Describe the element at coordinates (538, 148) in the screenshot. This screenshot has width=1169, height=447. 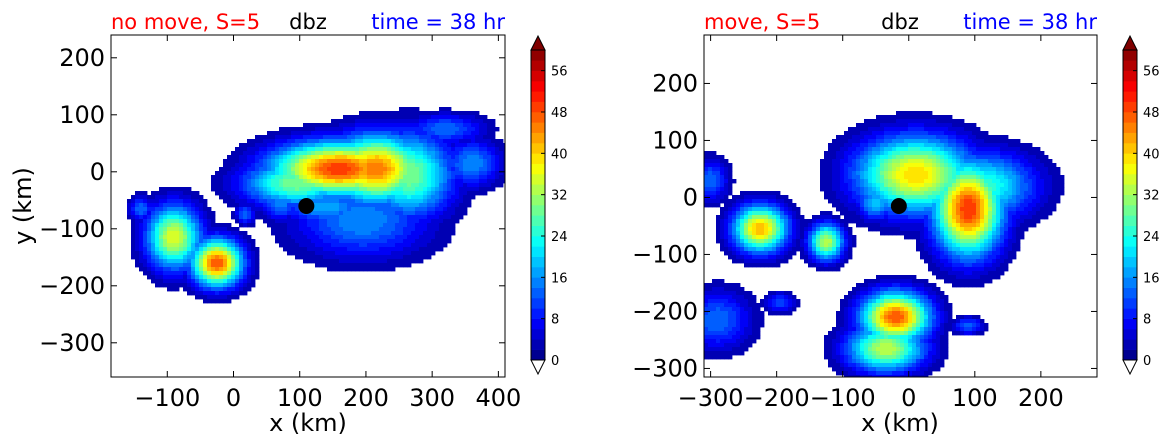
I see `colorbar-segment` at that location.